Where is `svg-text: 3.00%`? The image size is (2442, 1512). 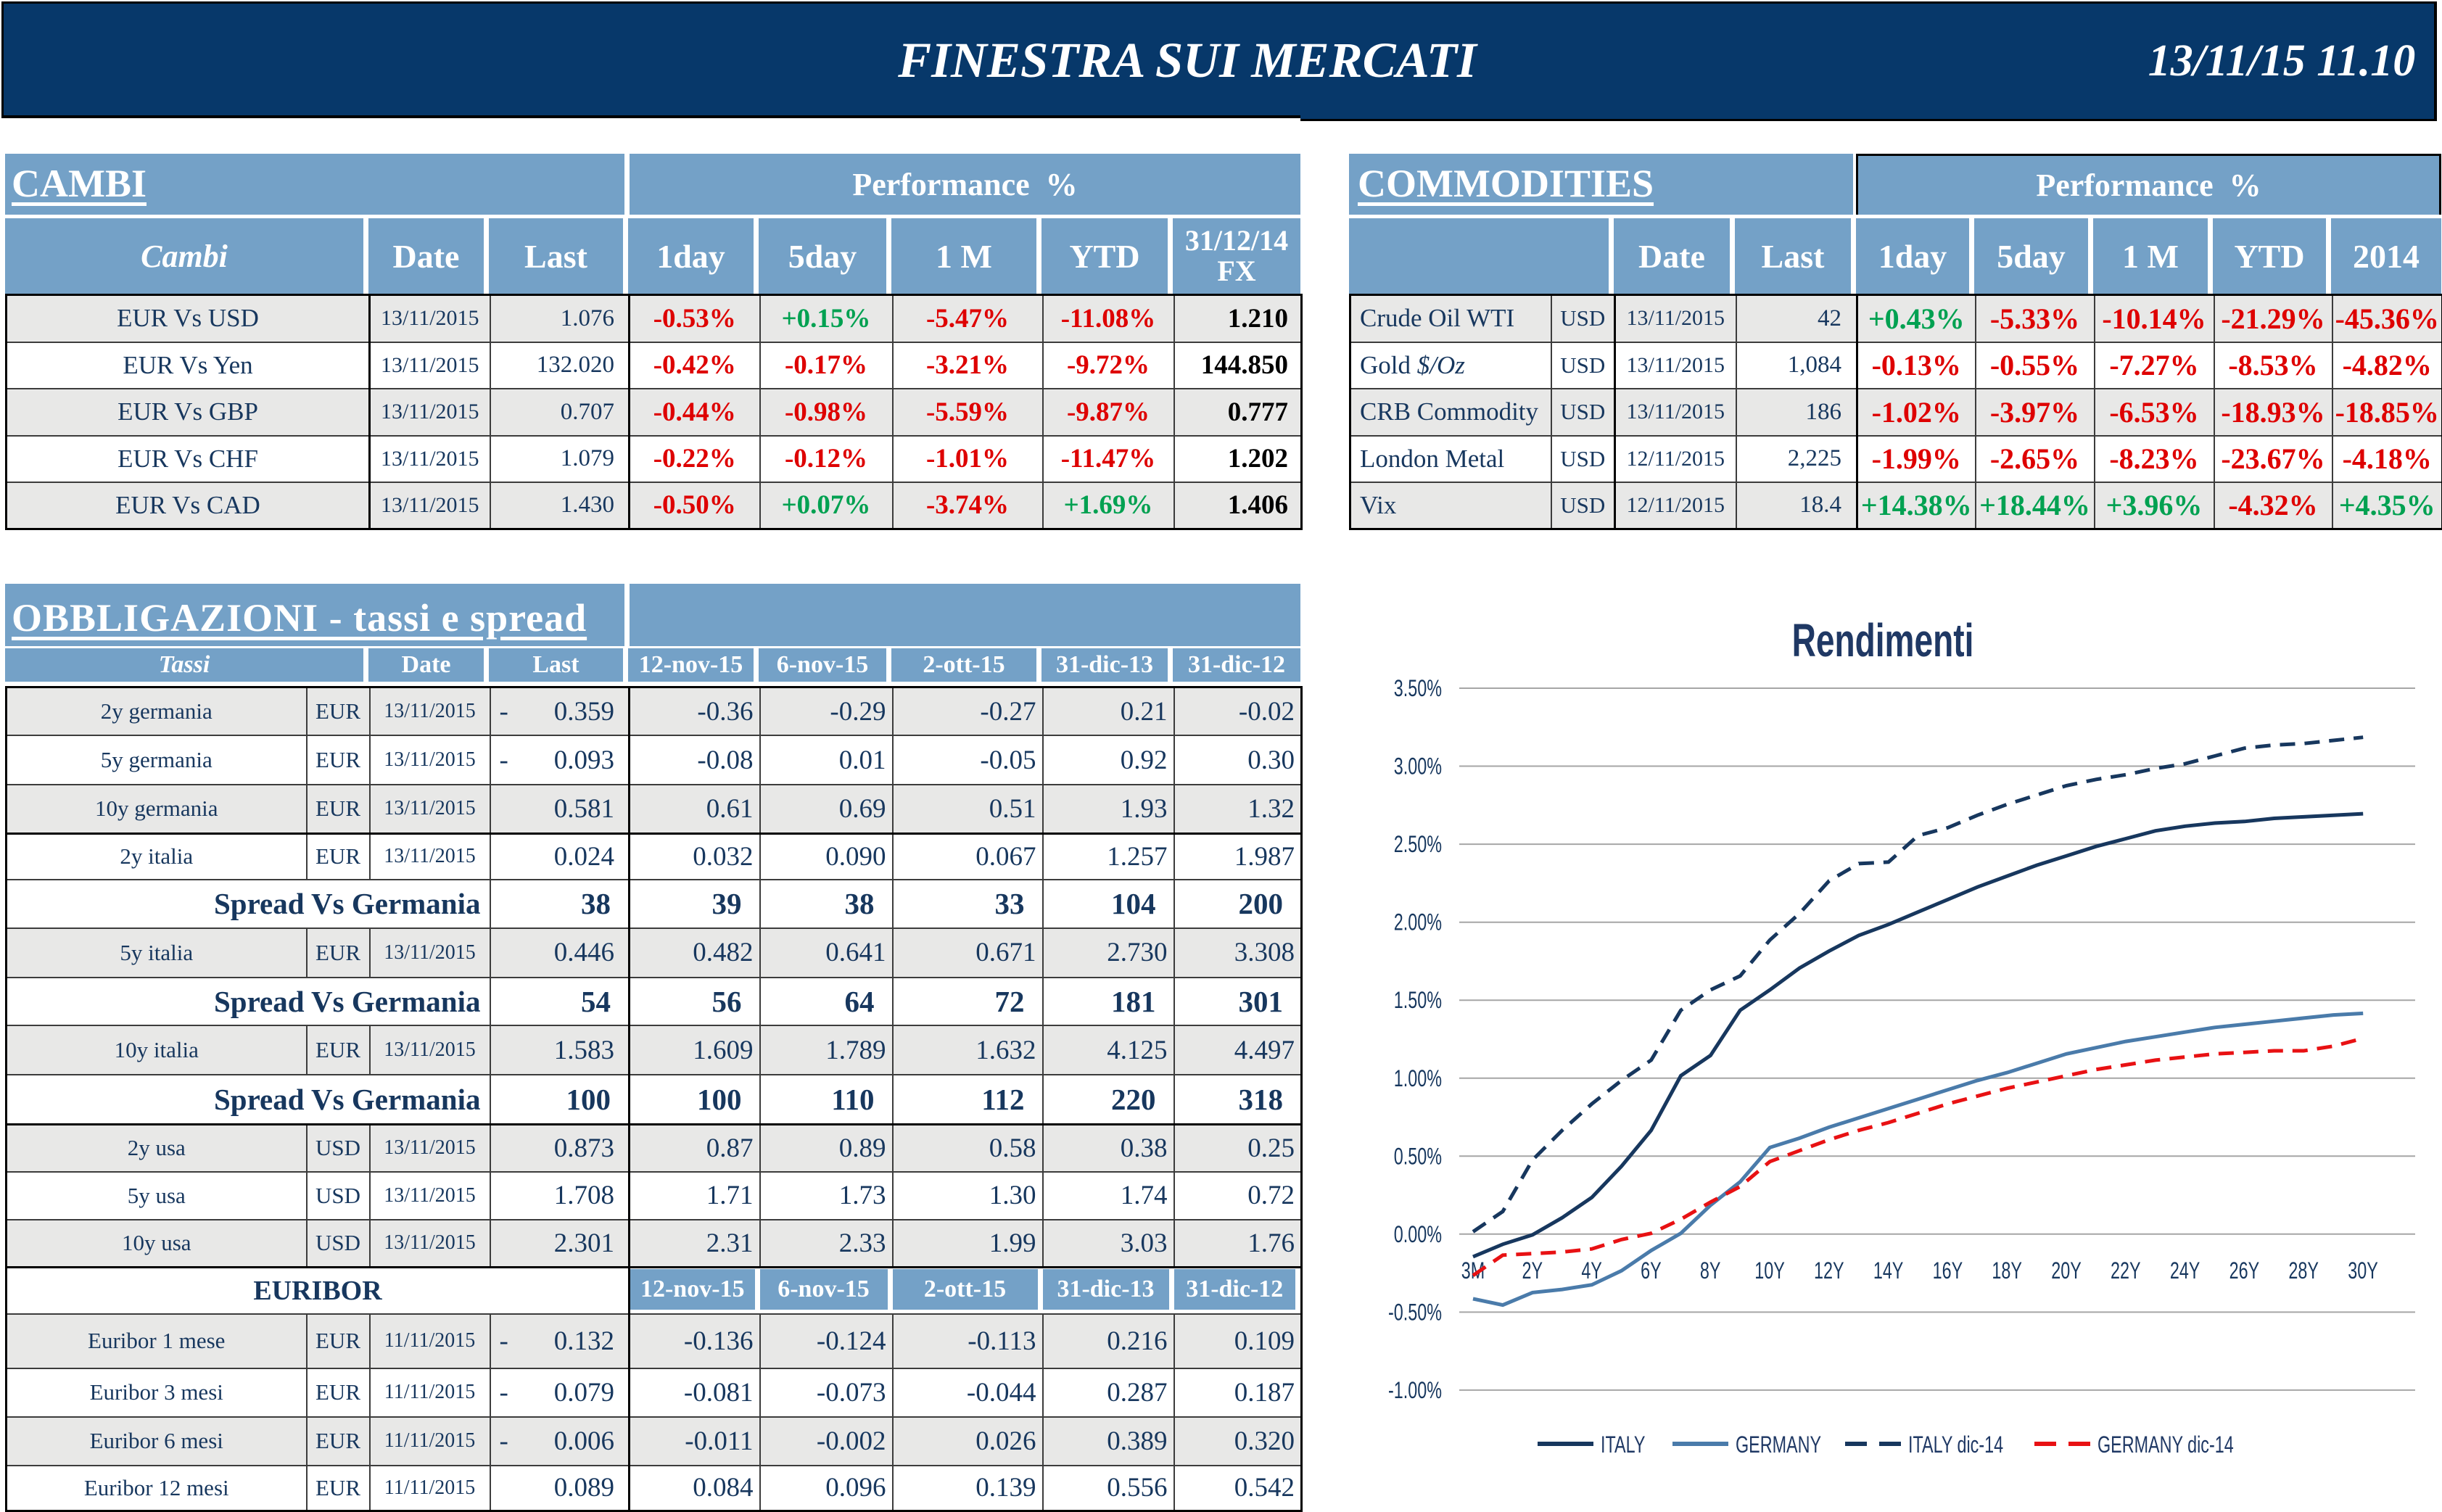 svg-text: 3.00% is located at coordinates (1418, 766).